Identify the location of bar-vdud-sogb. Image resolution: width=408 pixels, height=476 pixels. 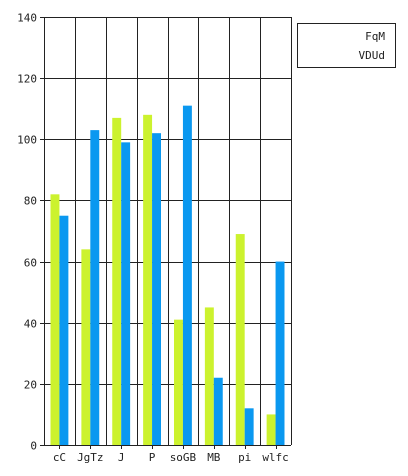
(187, 275).